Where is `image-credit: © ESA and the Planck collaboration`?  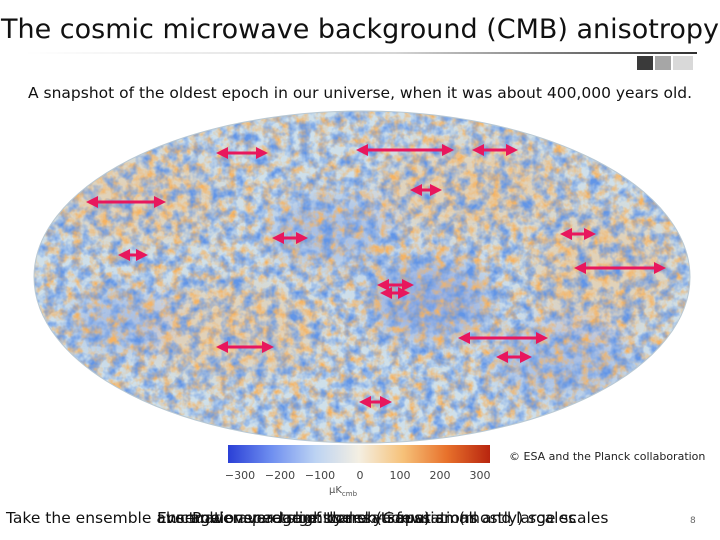
image-credit: © ESA and the Planck collaboration is located at coordinates (607, 456).